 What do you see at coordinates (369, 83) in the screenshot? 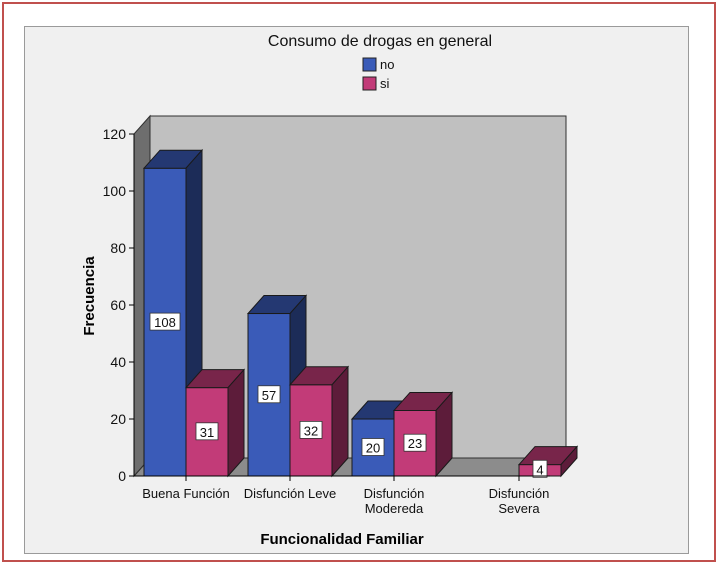
I see `legend-swatch-si` at bounding box center [369, 83].